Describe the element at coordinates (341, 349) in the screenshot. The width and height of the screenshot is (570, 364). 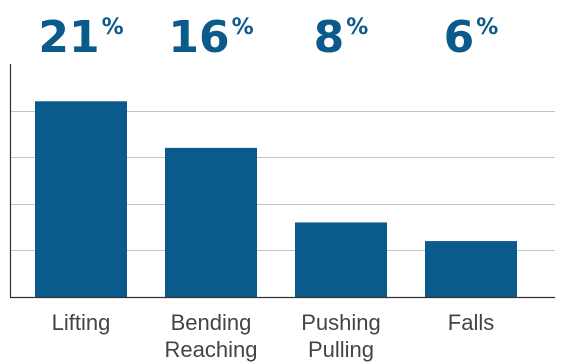
I see `category-label: Pulling` at that location.